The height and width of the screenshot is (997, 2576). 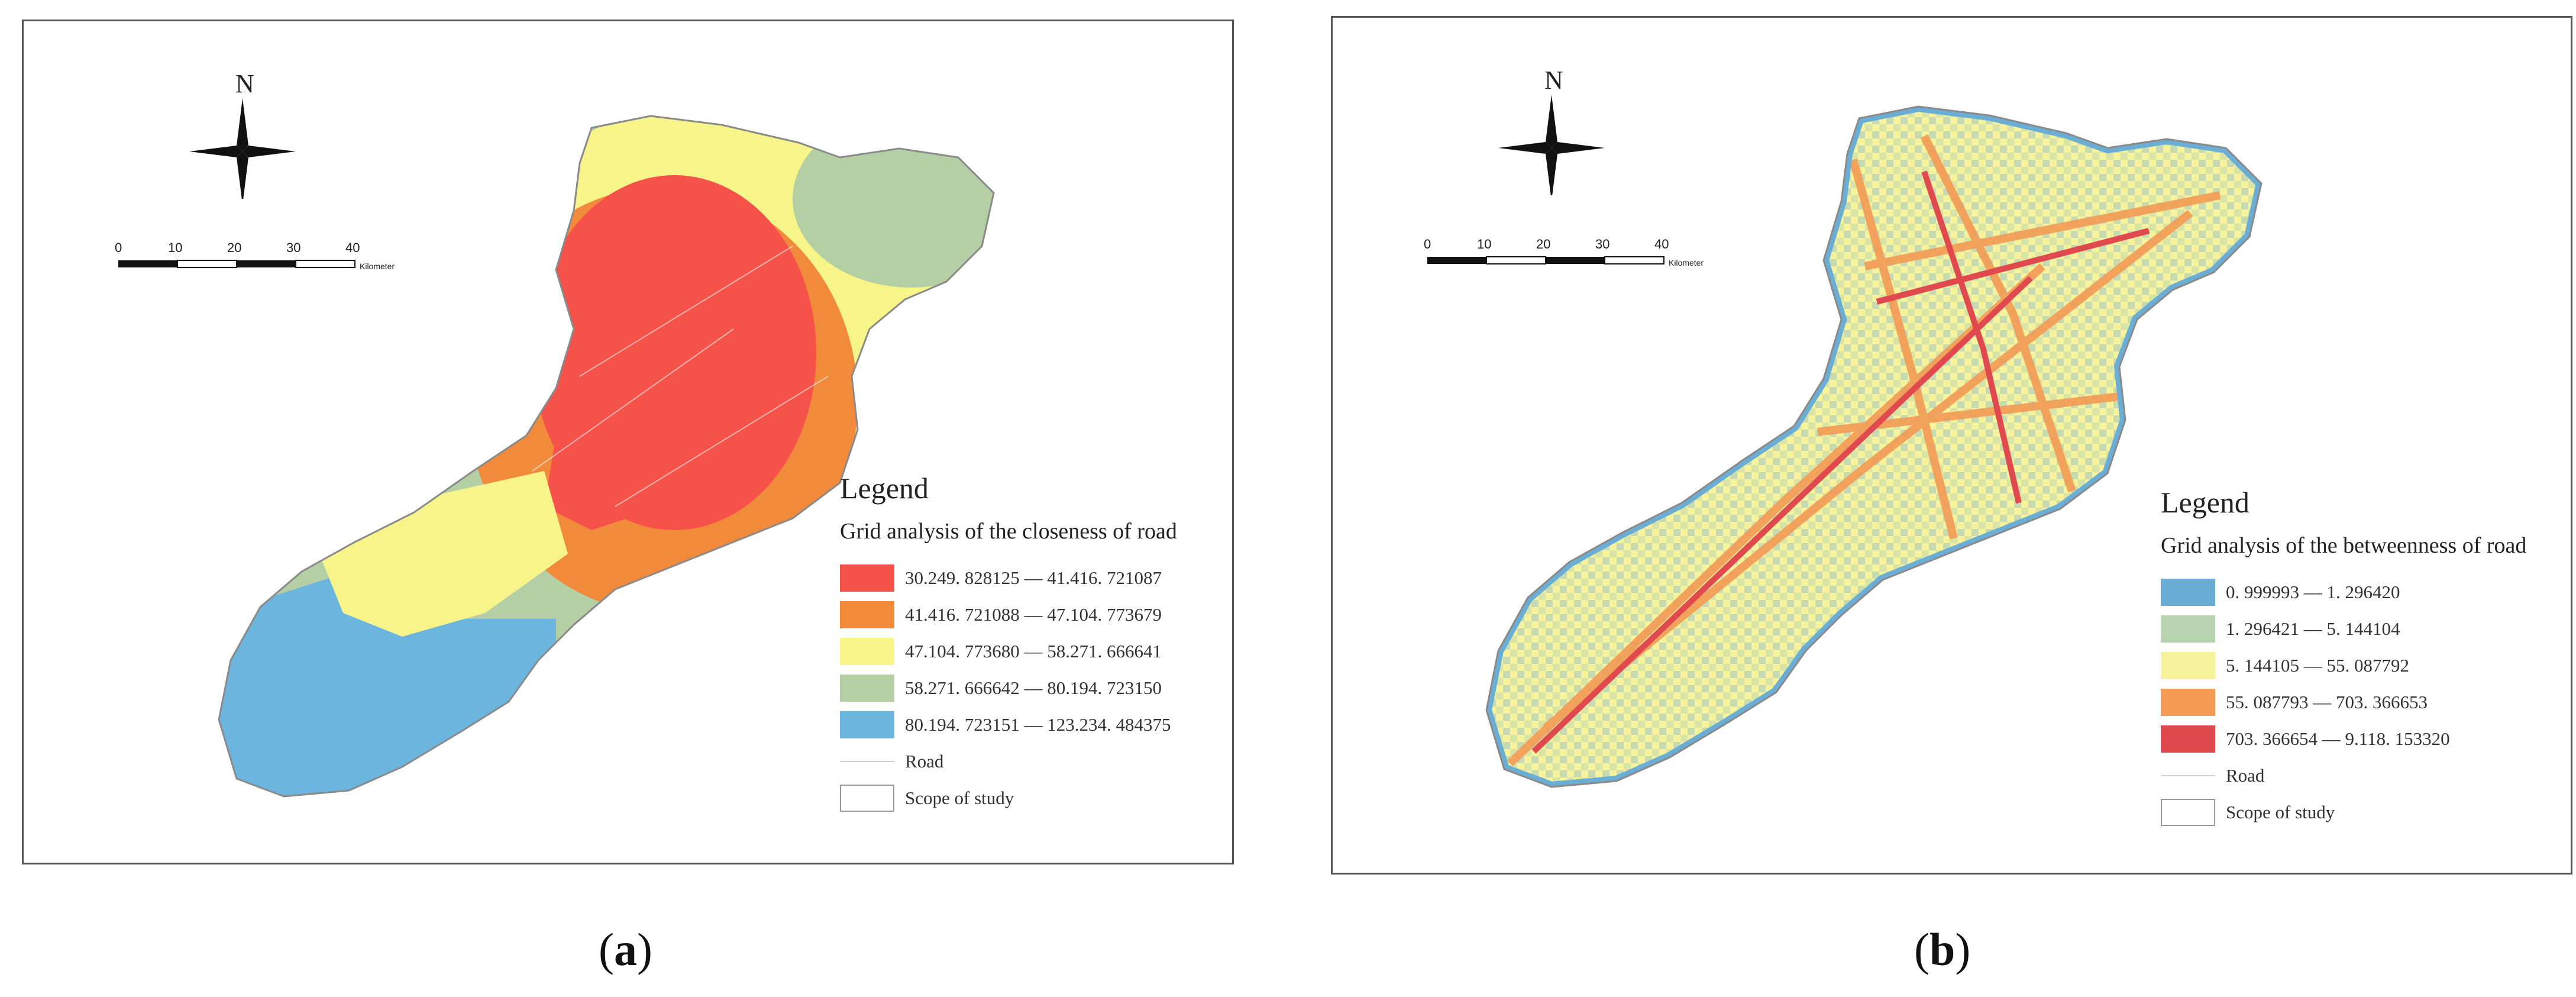 What do you see at coordinates (1545, 260) in the screenshot?
I see `scalebar-b-graphic` at bounding box center [1545, 260].